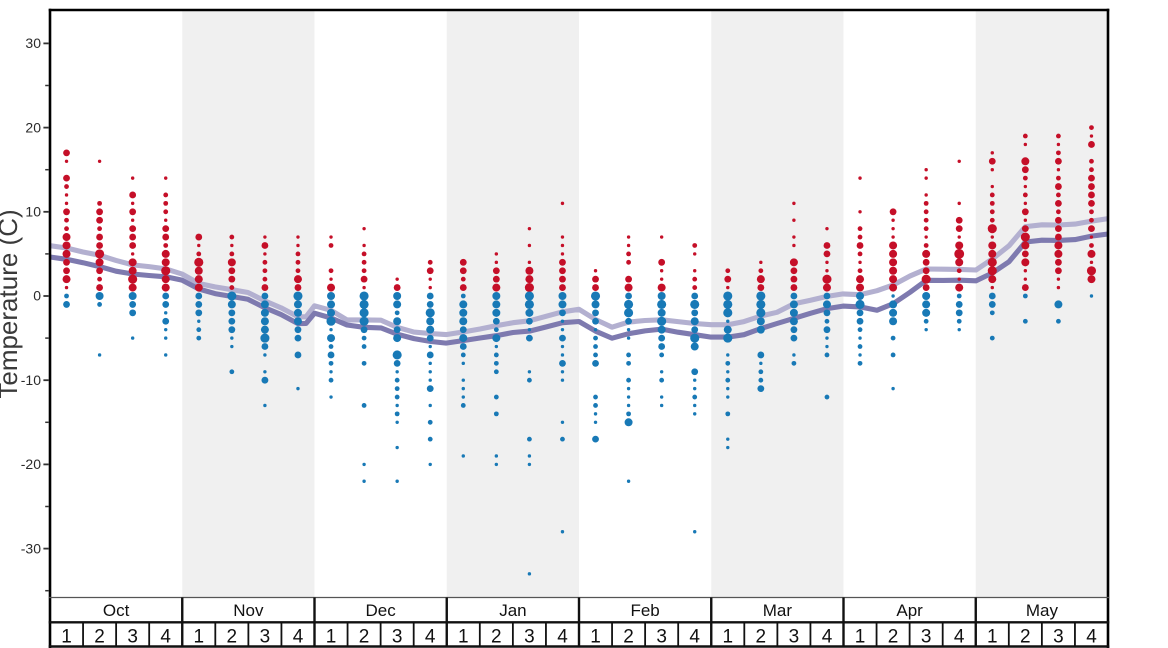  I want to click on svg-text: Feb, so click(644, 610).